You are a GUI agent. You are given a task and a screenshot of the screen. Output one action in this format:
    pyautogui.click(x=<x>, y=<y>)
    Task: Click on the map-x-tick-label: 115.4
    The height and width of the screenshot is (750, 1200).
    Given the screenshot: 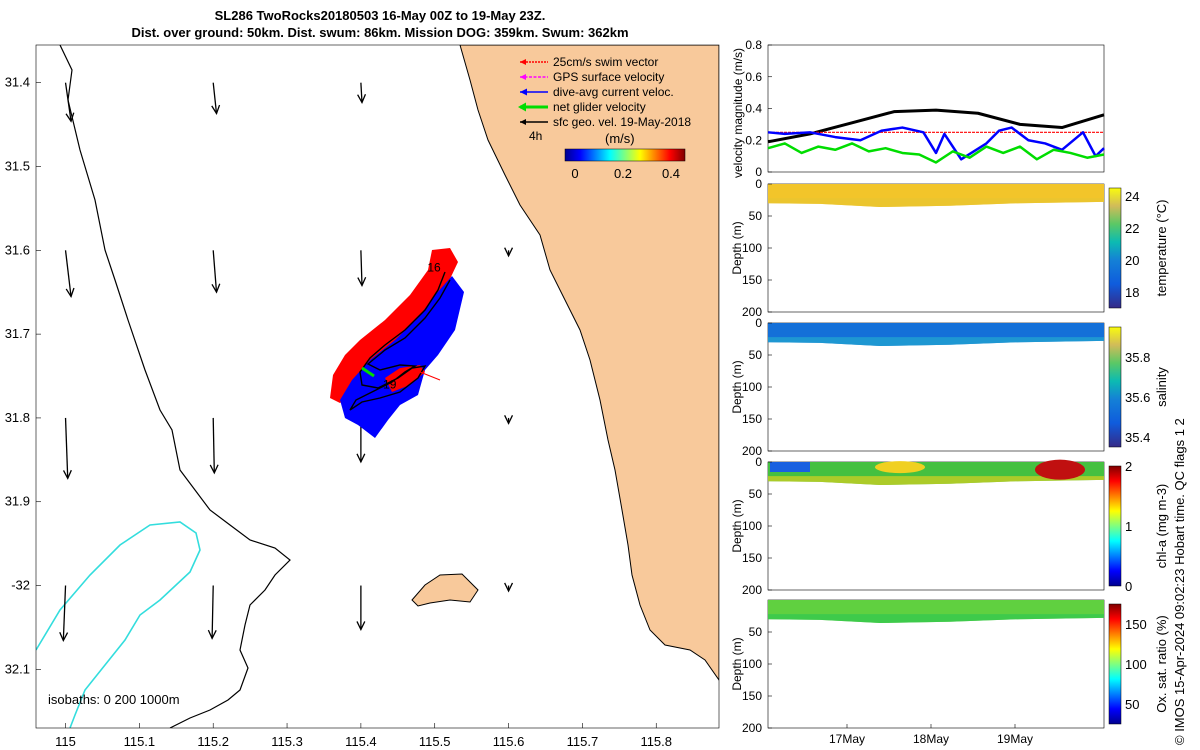 What is the action you would take?
    pyautogui.click(x=361, y=741)
    